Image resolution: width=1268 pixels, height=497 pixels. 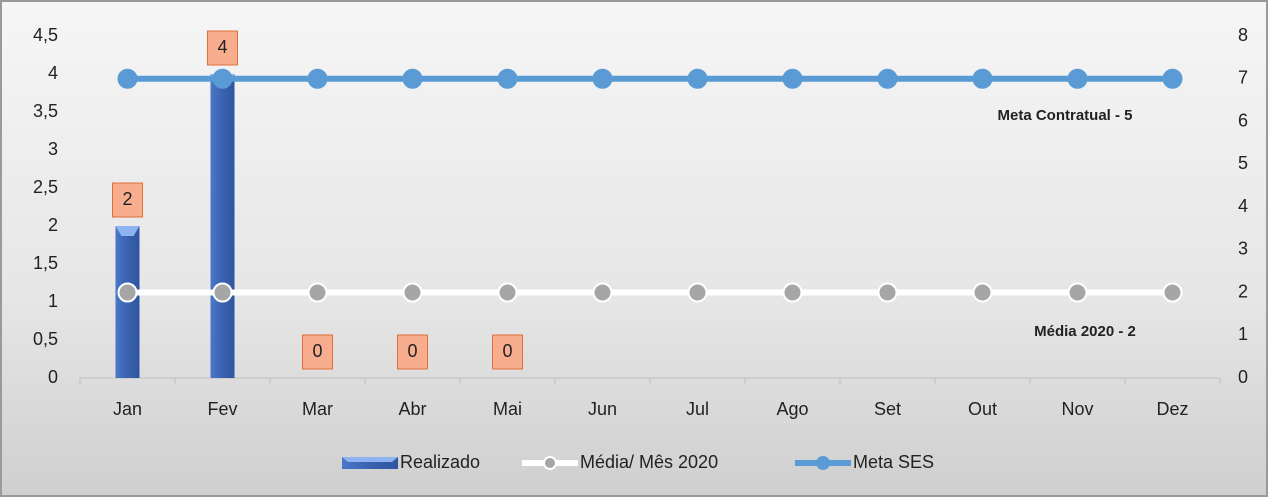 I want to click on x-tick-label: Out, so click(x=982, y=409).